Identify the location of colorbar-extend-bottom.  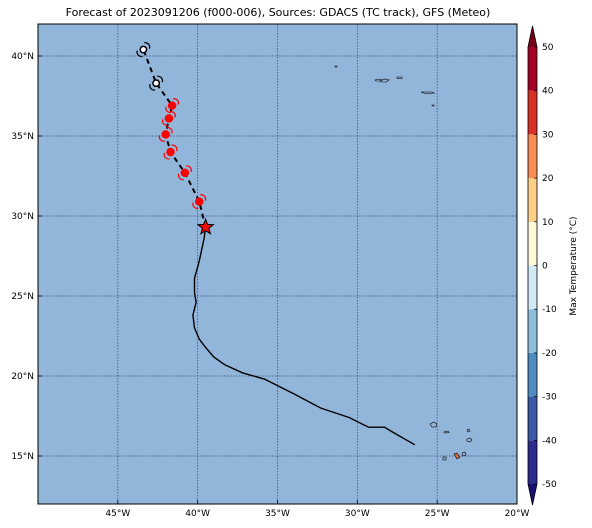
(532, 494).